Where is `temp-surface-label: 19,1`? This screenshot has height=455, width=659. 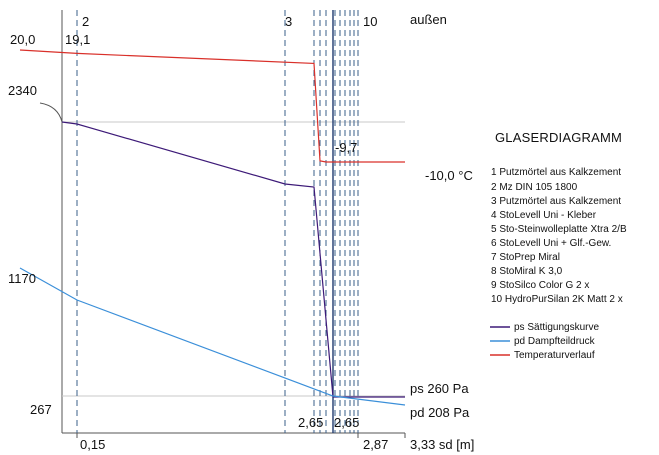 temp-surface-label: 19,1 is located at coordinates (77, 39).